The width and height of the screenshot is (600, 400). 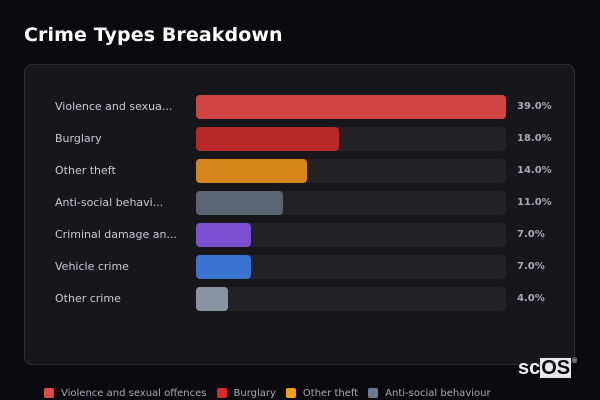 I want to click on bar-row: Vehicle crime 7.0%, so click(x=315, y=267).